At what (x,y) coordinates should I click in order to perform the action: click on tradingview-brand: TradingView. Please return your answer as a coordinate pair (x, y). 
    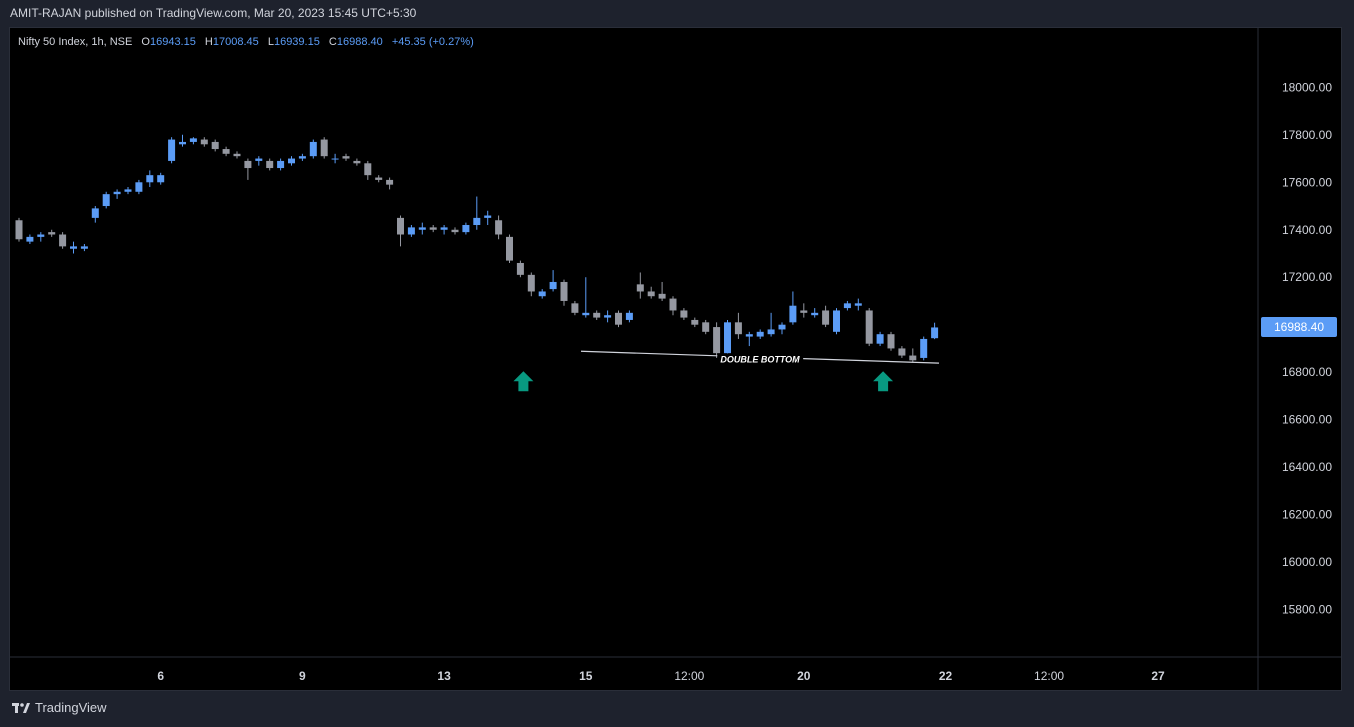
    Looking at the image, I should click on (59, 707).